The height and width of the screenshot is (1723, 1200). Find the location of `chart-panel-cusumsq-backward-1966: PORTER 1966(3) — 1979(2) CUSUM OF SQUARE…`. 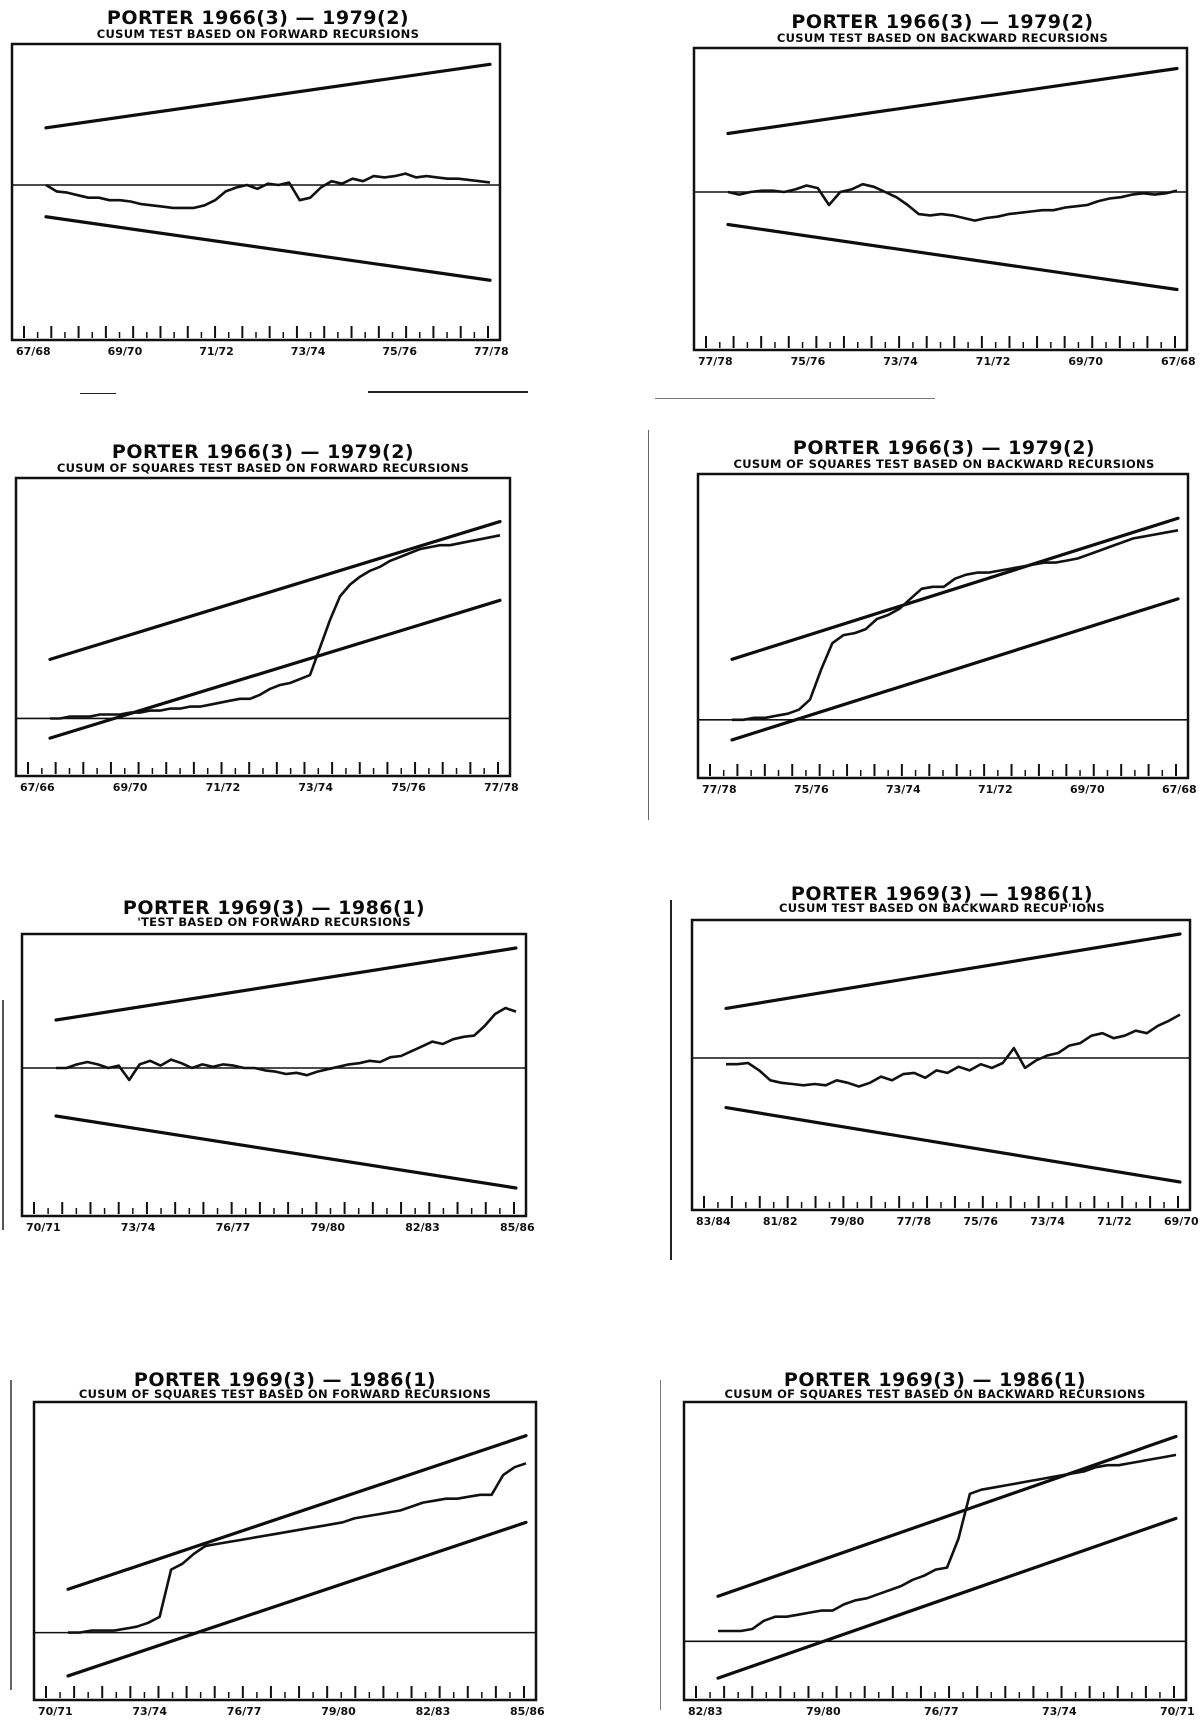

chart-panel-cusumsq-backward-1966: PORTER 1966(3) — 1979(2) CUSUM OF SQUARE… is located at coordinates (945, 627).